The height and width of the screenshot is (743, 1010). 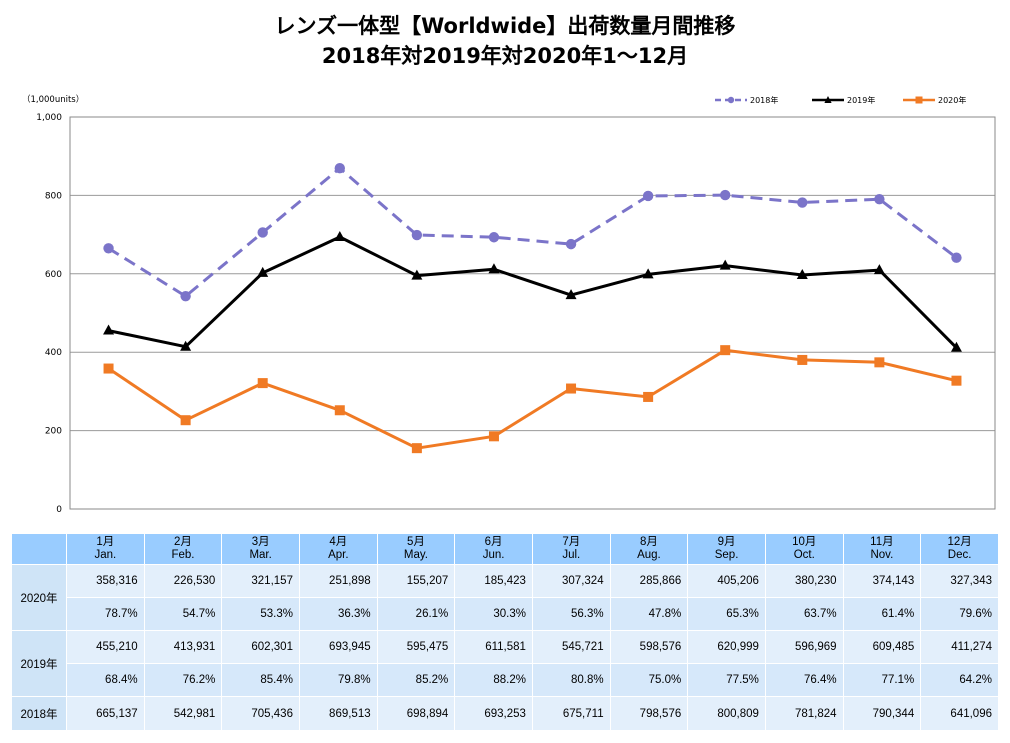 What do you see at coordinates (571, 555) in the screenshot?
I see `month-en: Jul.` at bounding box center [571, 555].